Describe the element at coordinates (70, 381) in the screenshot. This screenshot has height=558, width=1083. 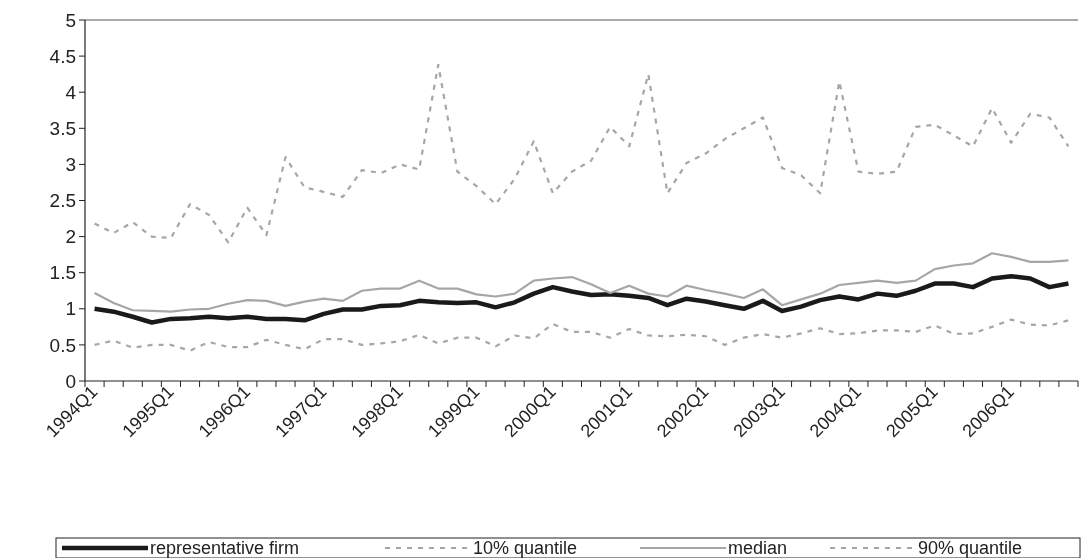
I see `y-tick-label: 0` at that location.